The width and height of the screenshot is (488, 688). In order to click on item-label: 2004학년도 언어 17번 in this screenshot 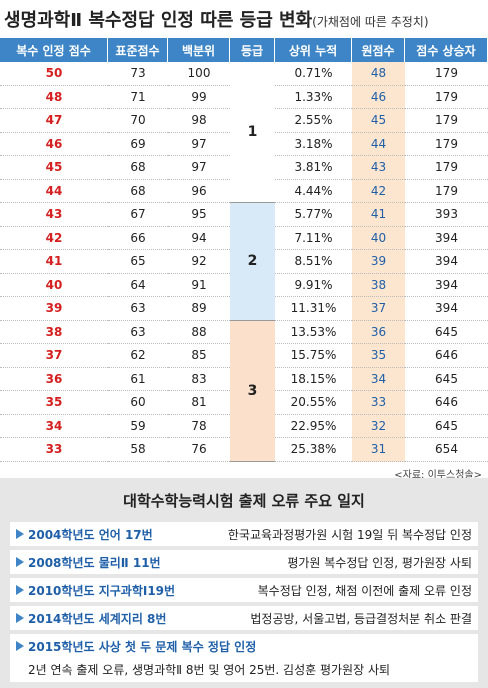, I will do `click(90, 535)`.